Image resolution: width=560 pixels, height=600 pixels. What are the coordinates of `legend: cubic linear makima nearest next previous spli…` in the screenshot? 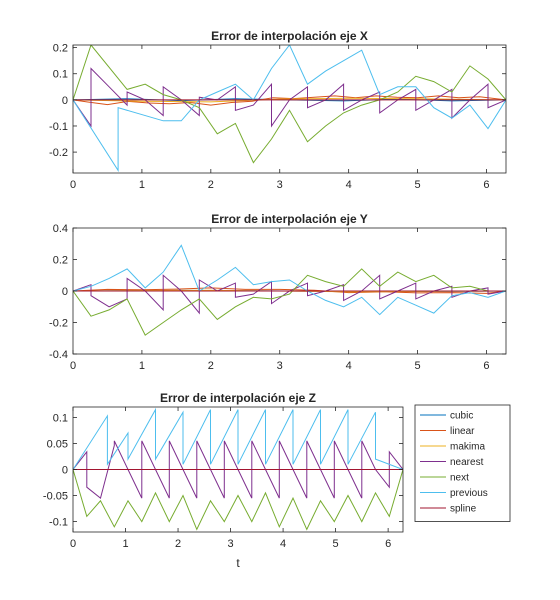 It's located at (462, 463).